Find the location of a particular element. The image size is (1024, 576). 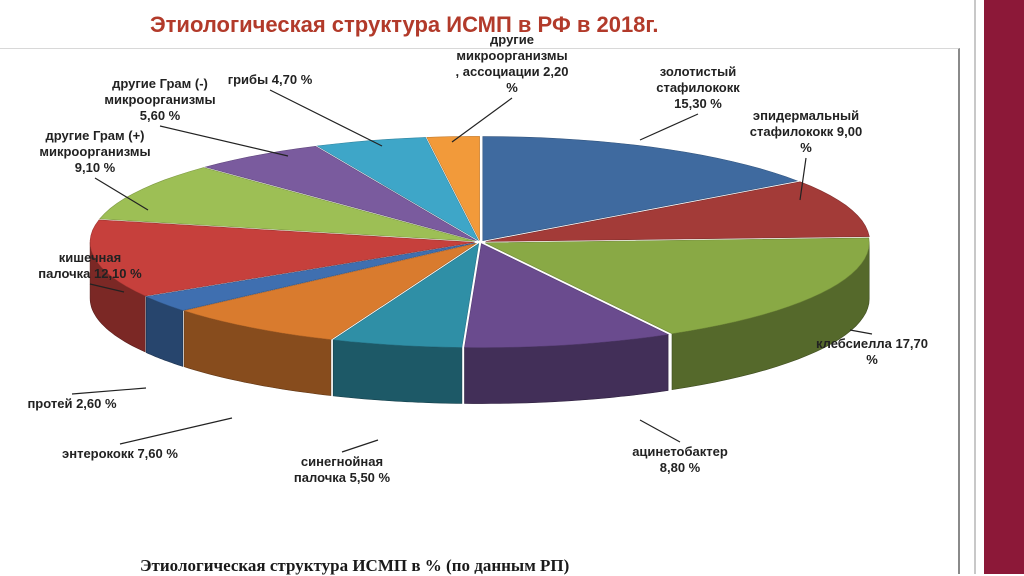

pie-slice-label-2: клебсиелла 17,70% is located at coordinates (872, 351).